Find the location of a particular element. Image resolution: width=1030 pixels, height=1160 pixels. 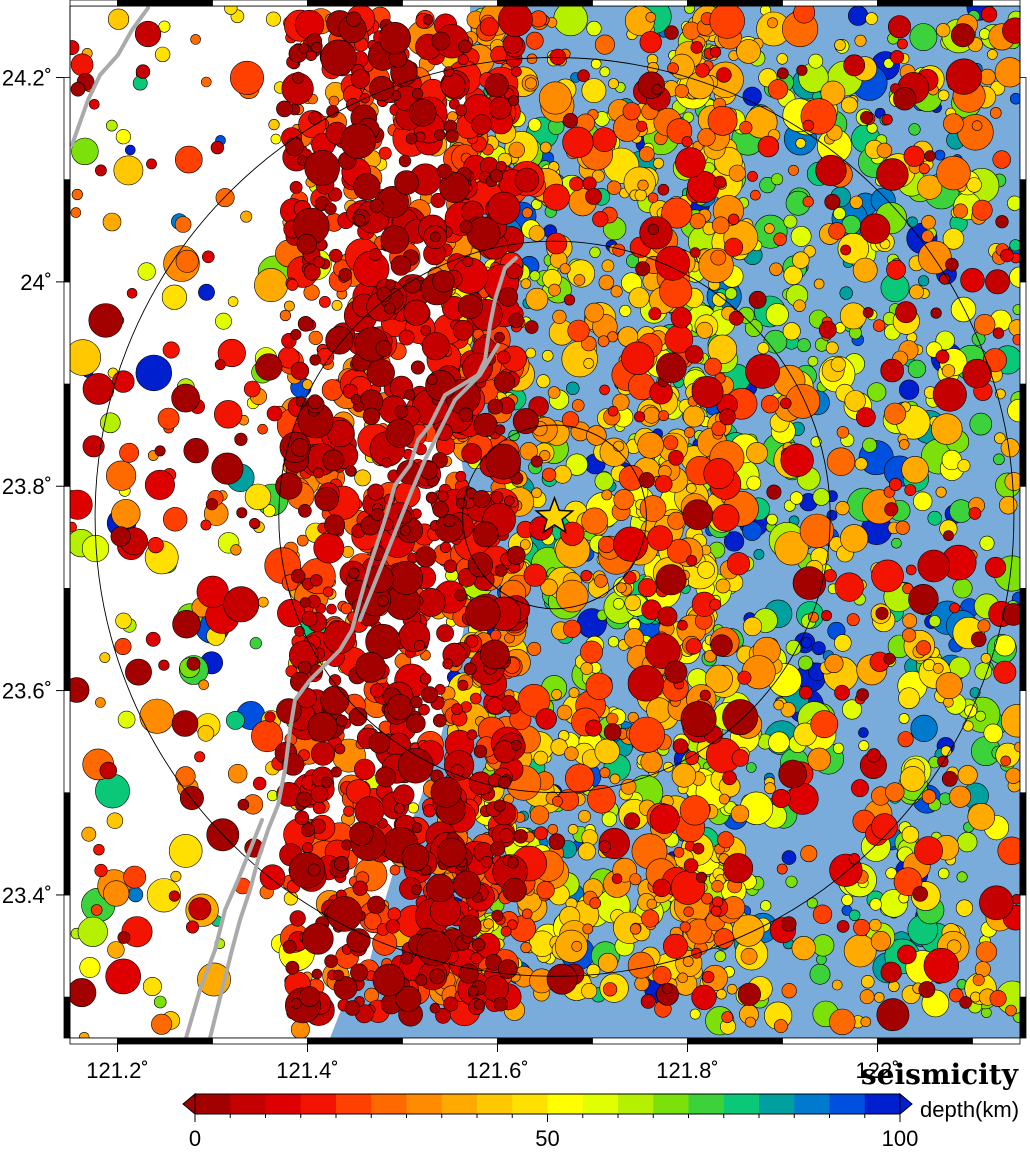

colorbar-segment is located at coordinates (636, 1104).